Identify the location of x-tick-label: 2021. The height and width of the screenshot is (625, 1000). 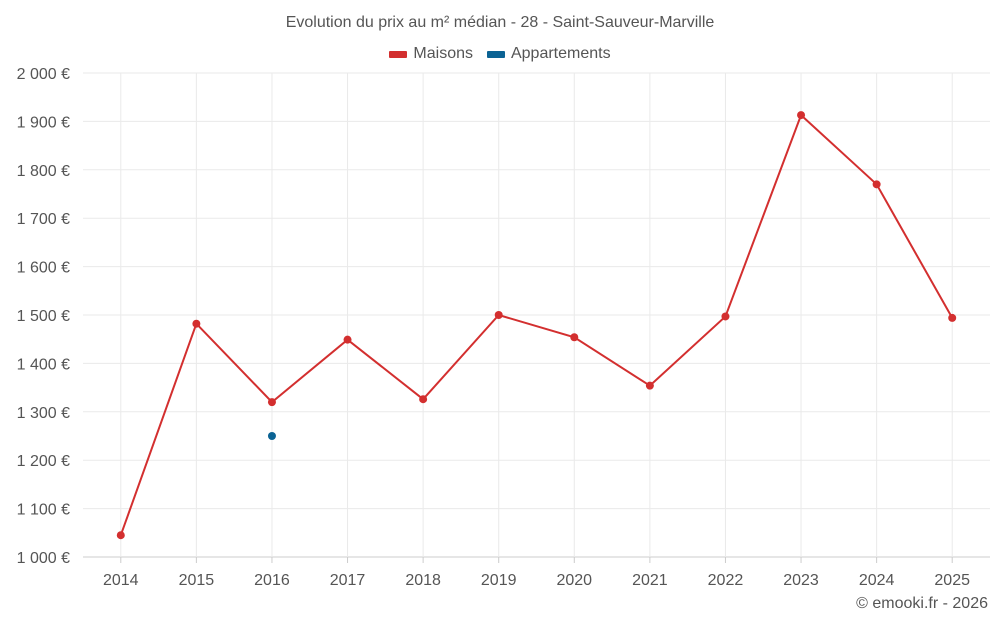
(650, 580).